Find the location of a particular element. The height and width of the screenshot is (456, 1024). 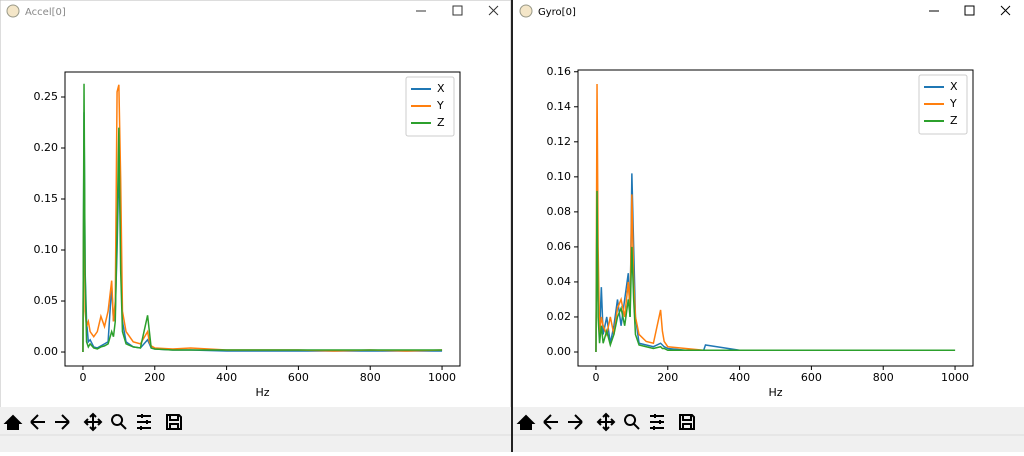

y-tick-label: 0.20 is located at coordinates (46, 147).